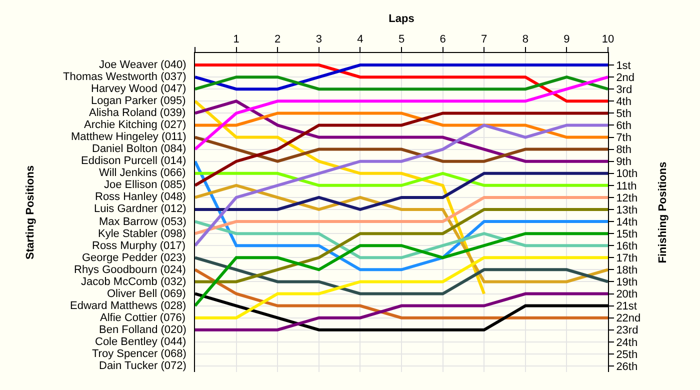 This screenshot has height=390, width=700. Describe the element at coordinates (624, 90) in the screenshot. I see `y-tick-label: 3rd` at that location.